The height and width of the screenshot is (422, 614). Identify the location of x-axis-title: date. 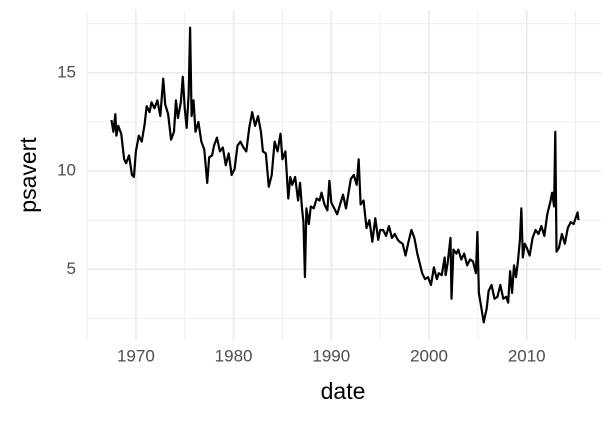
(343, 391).